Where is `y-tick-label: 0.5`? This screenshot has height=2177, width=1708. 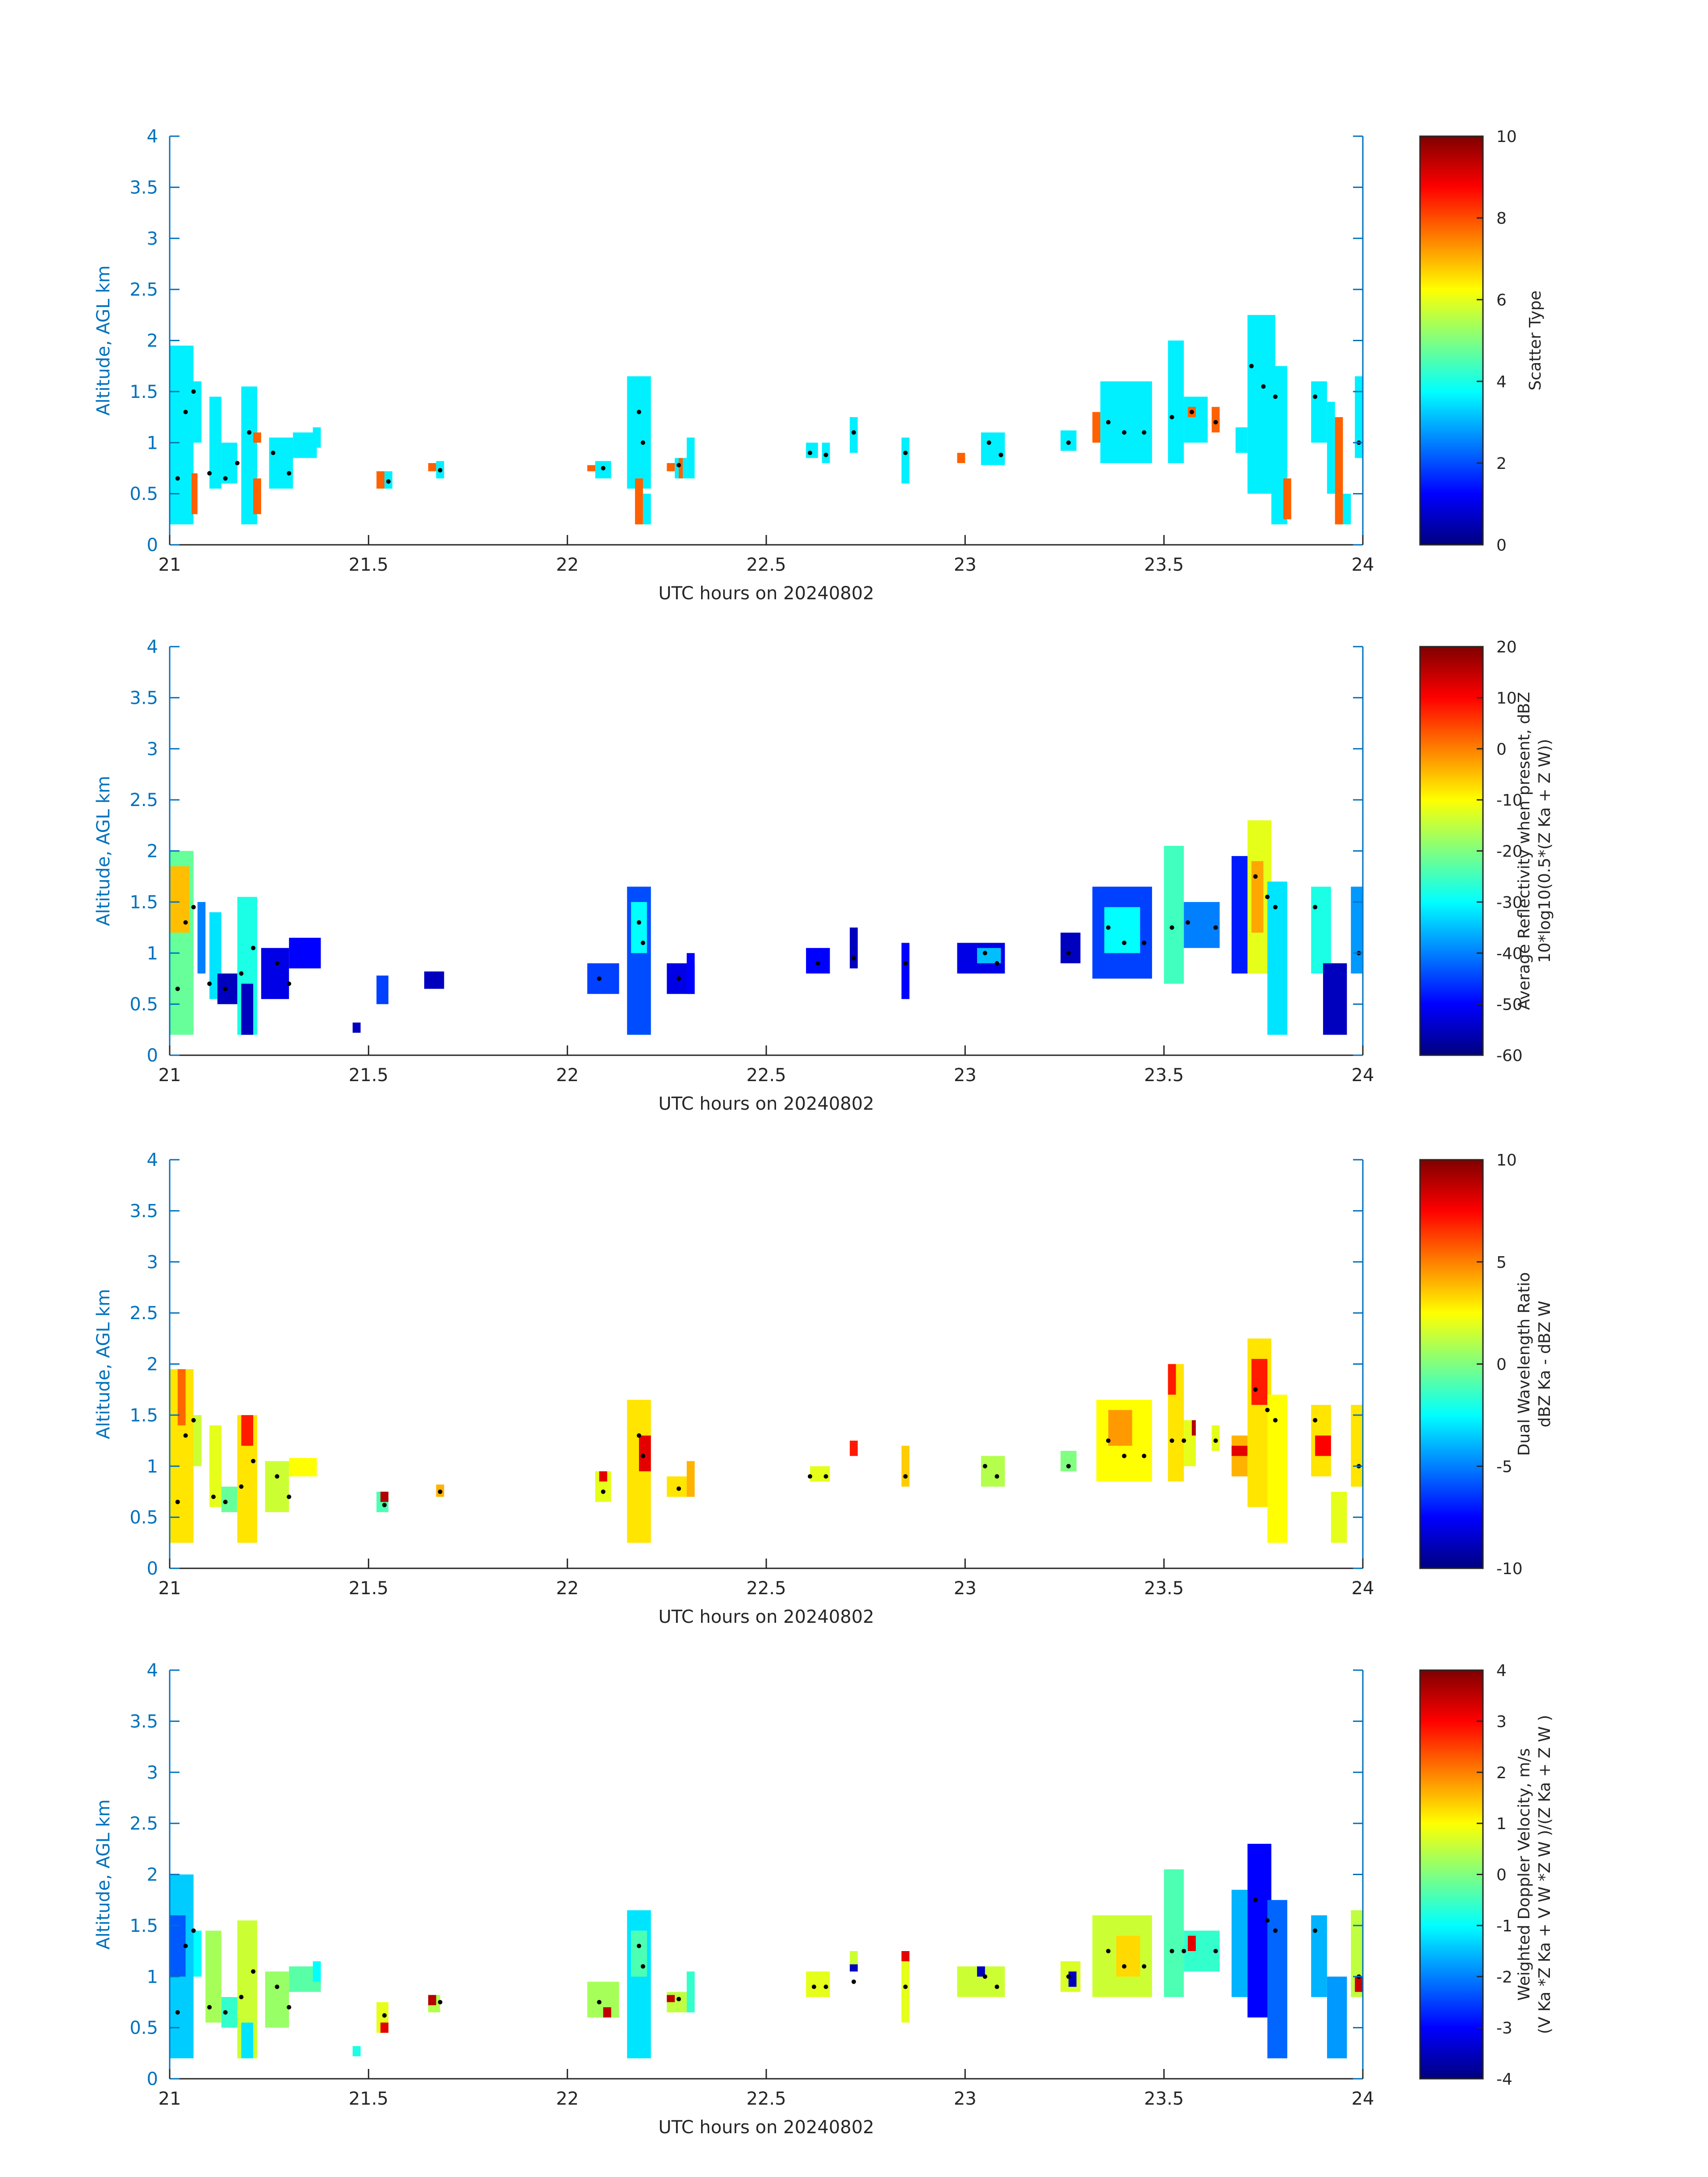
y-tick-label: 0.5 is located at coordinates (143, 1004).